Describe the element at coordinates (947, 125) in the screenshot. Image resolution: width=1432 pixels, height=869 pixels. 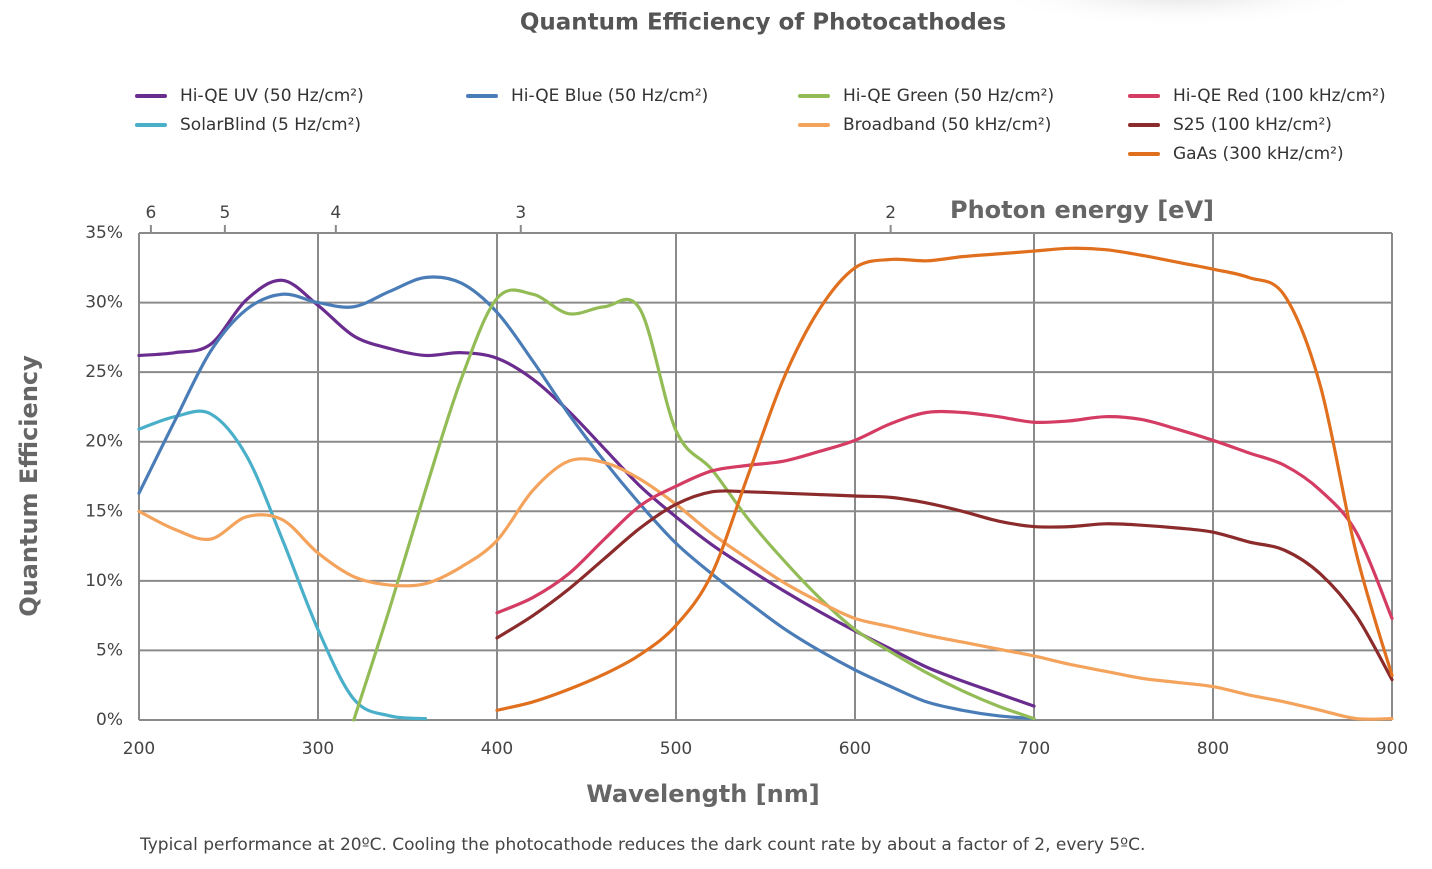
I see `legend-label: Broadband (50 kHz/cm²)` at that location.